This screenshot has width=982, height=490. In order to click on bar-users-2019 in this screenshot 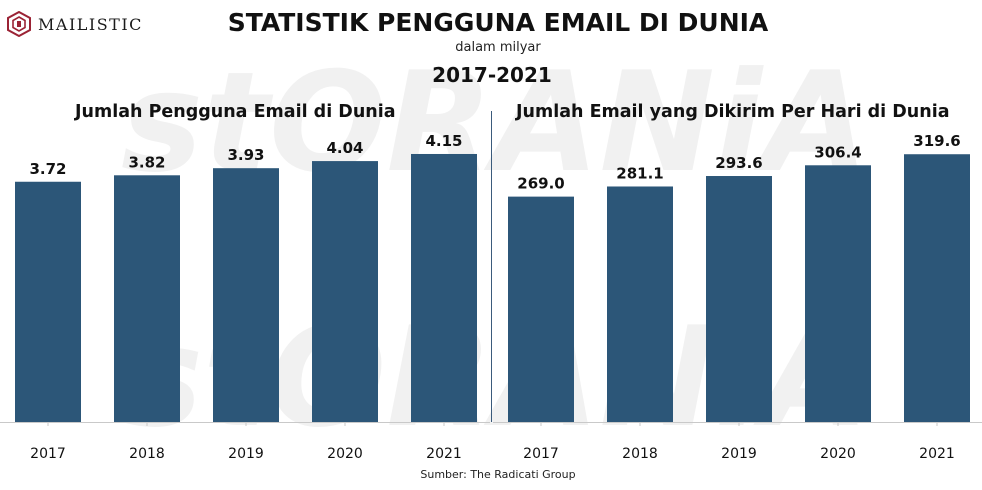, I will do `click(246, 295)`.